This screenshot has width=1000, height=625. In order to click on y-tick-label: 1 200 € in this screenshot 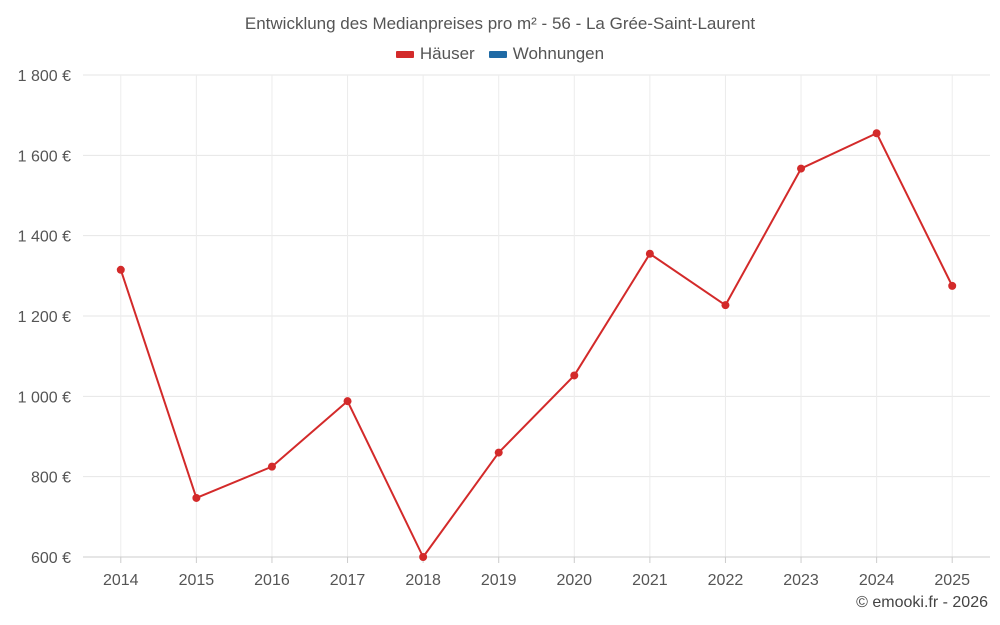, I will do `click(44, 317)`.